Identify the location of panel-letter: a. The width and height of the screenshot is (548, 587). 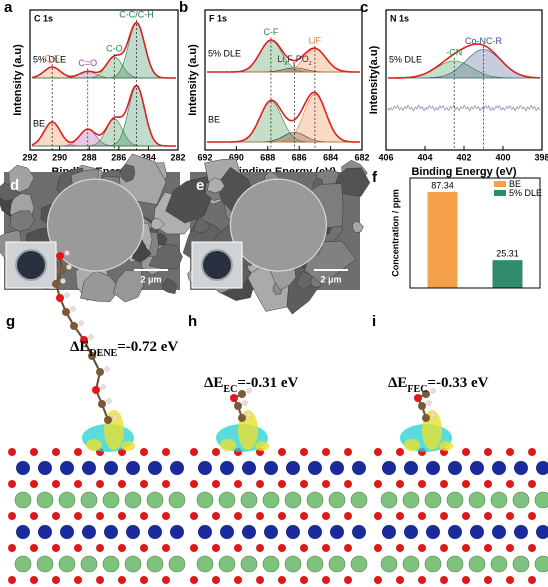
(8, 8).